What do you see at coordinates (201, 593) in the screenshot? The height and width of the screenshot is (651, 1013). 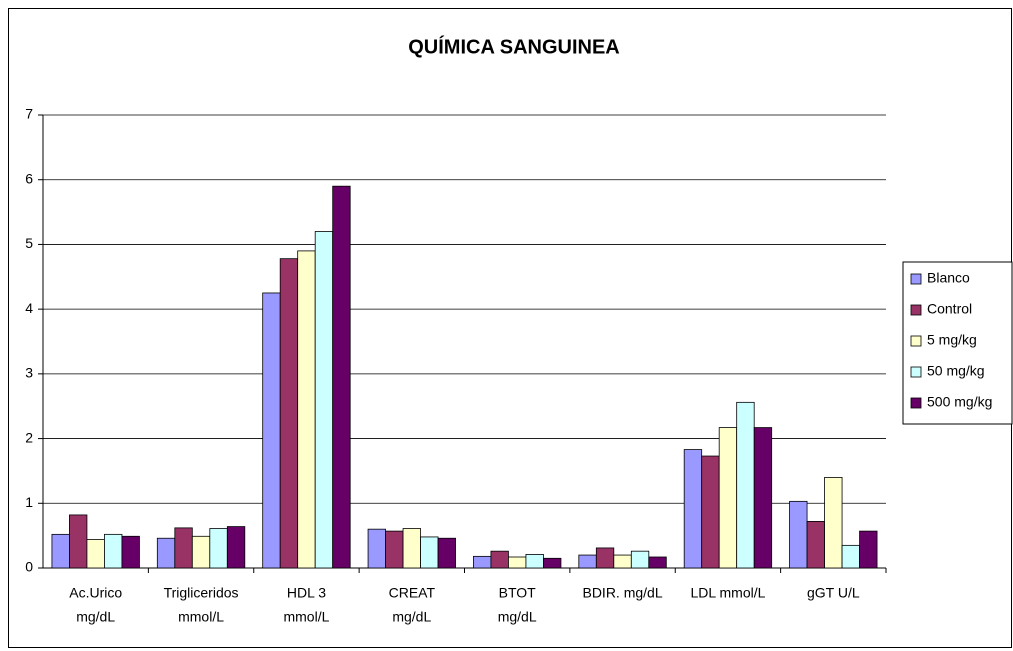 I see `x-tick-label: Trigliceridos` at bounding box center [201, 593].